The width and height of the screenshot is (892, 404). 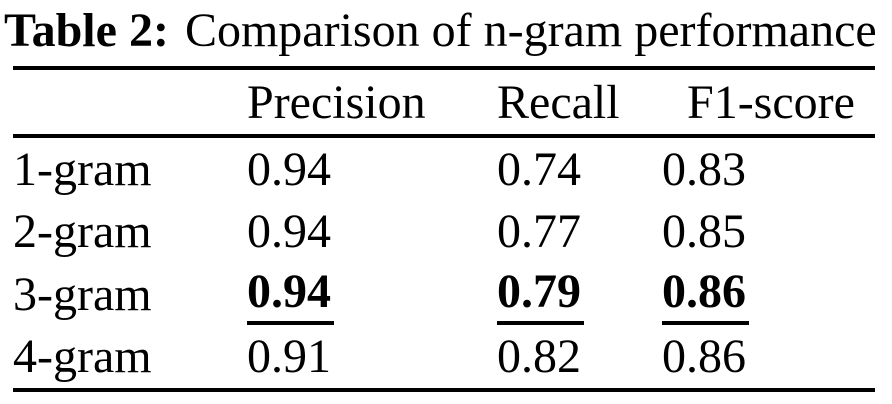 What do you see at coordinates (82, 232) in the screenshot?
I see `row-label: 2-gram` at bounding box center [82, 232].